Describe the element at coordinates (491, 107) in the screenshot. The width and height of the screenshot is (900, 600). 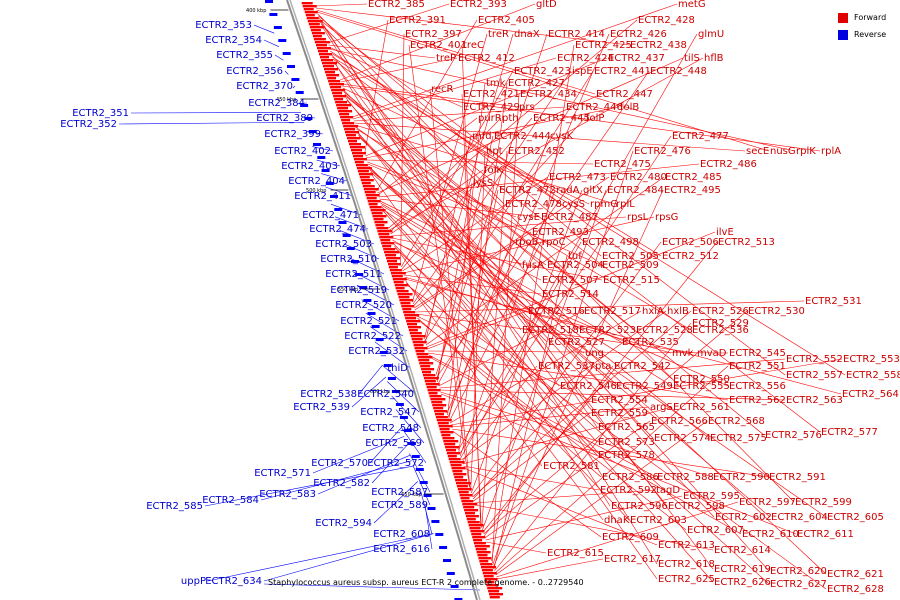
I see `feature-label: ECTR2_429` at that location.